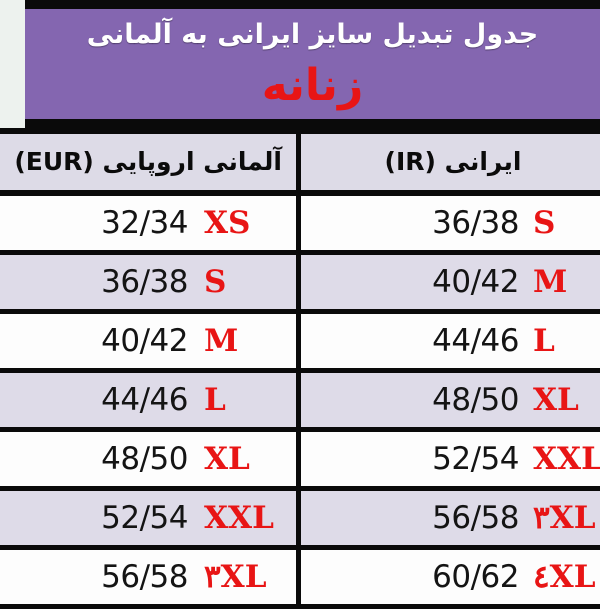  I want to click on ir-size-value: 40/42, so click(475, 282).